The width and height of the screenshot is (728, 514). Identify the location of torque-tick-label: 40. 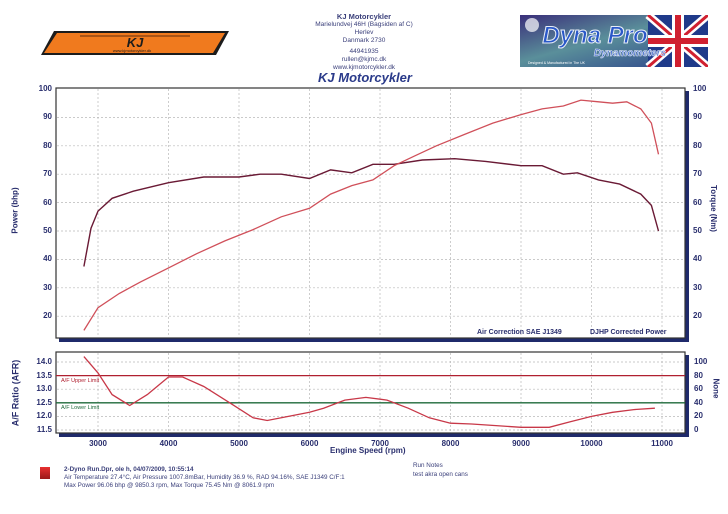
(697, 259).